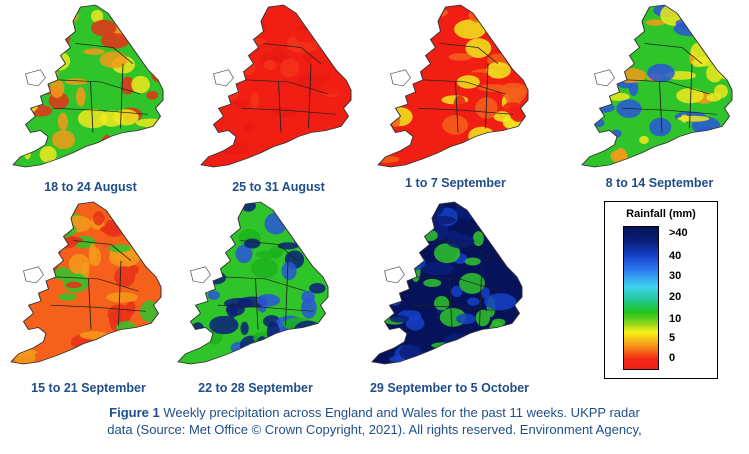 This screenshot has width=749, height=454. I want to click on map-panel-2: 25 to 31 August, so click(278, 103).